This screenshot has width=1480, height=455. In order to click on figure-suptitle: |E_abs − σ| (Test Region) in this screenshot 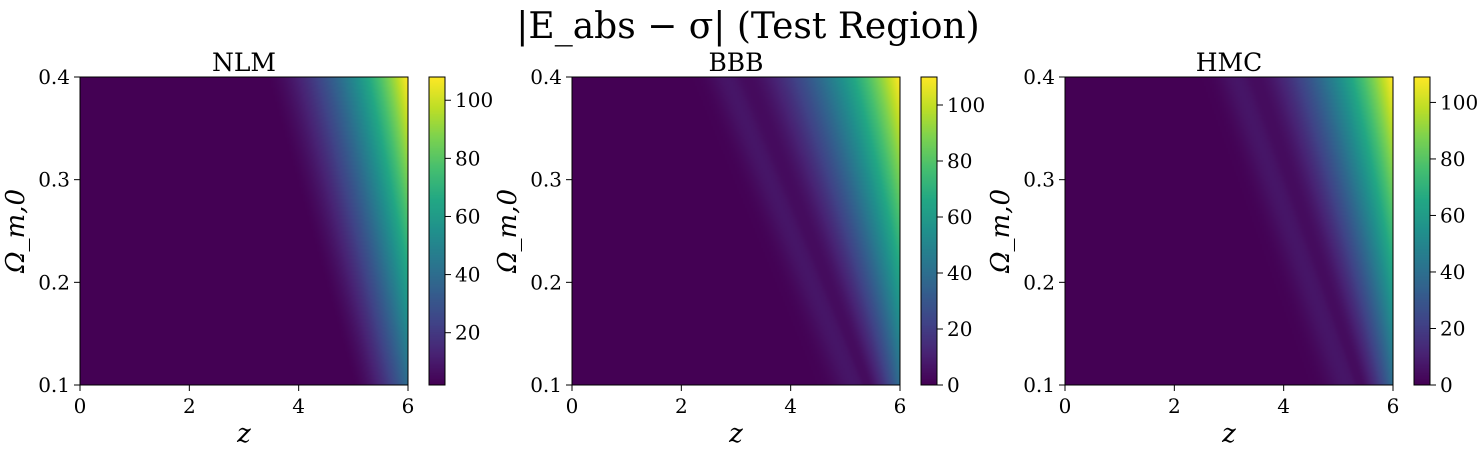, I will do `click(747, 26)`.